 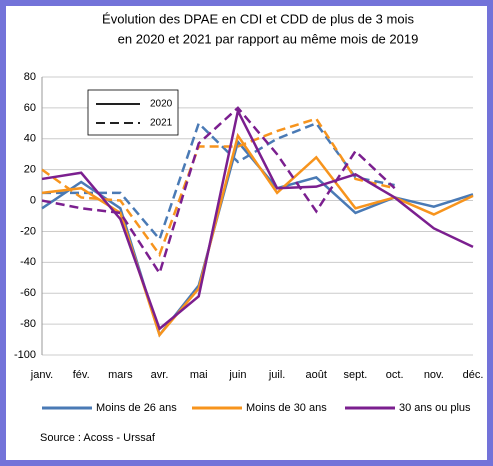 I want to click on x-tick-label: janv., so click(x=41, y=375).